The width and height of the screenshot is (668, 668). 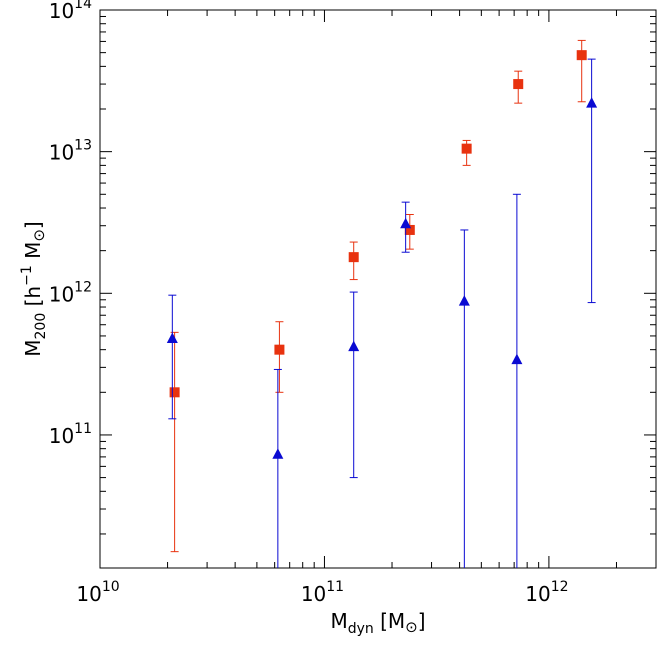 What do you see at coordinates (560, 587) in the screenshot?
I see `x-tick-exponent: 12` at bounding box center [560, 587].